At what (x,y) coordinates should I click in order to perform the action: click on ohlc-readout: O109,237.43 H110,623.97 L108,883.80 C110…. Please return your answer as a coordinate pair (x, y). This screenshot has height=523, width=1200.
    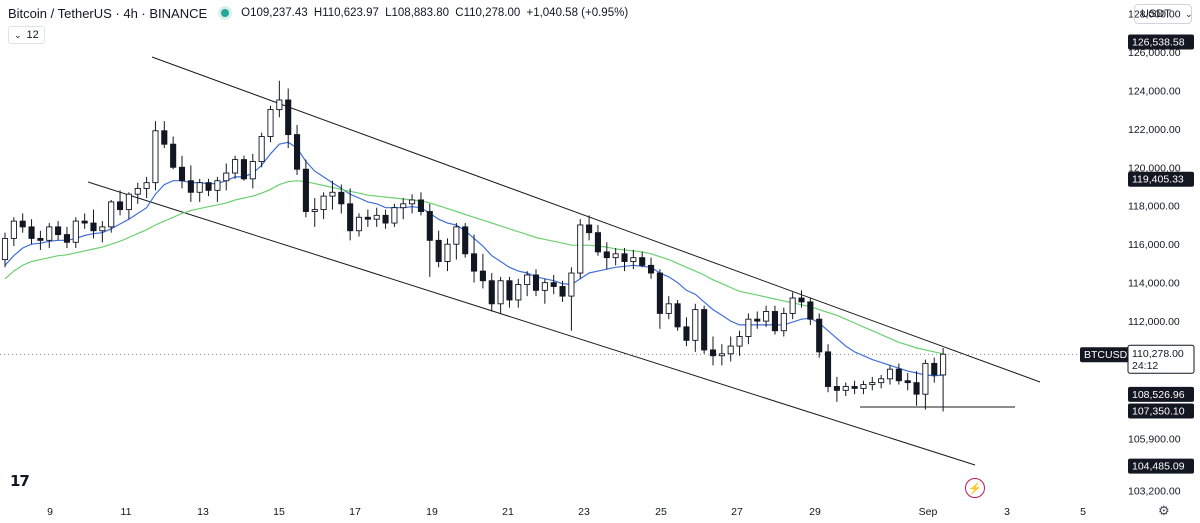
    Looking at the image, I should click on (436, 13).